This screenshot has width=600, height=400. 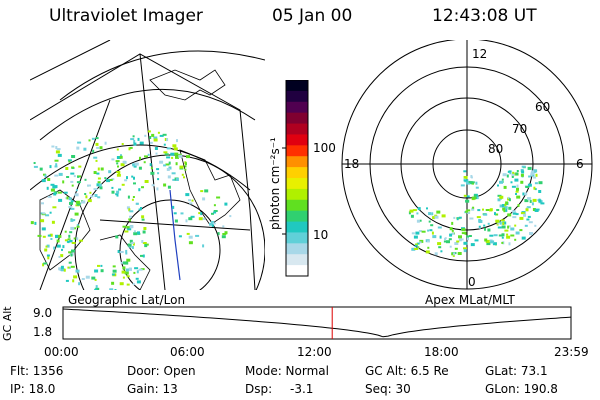 What do you see at coordinates (472, 282) in the screenshot?
I see `mlt-label-0: 0` at bounding box center [472, 282].